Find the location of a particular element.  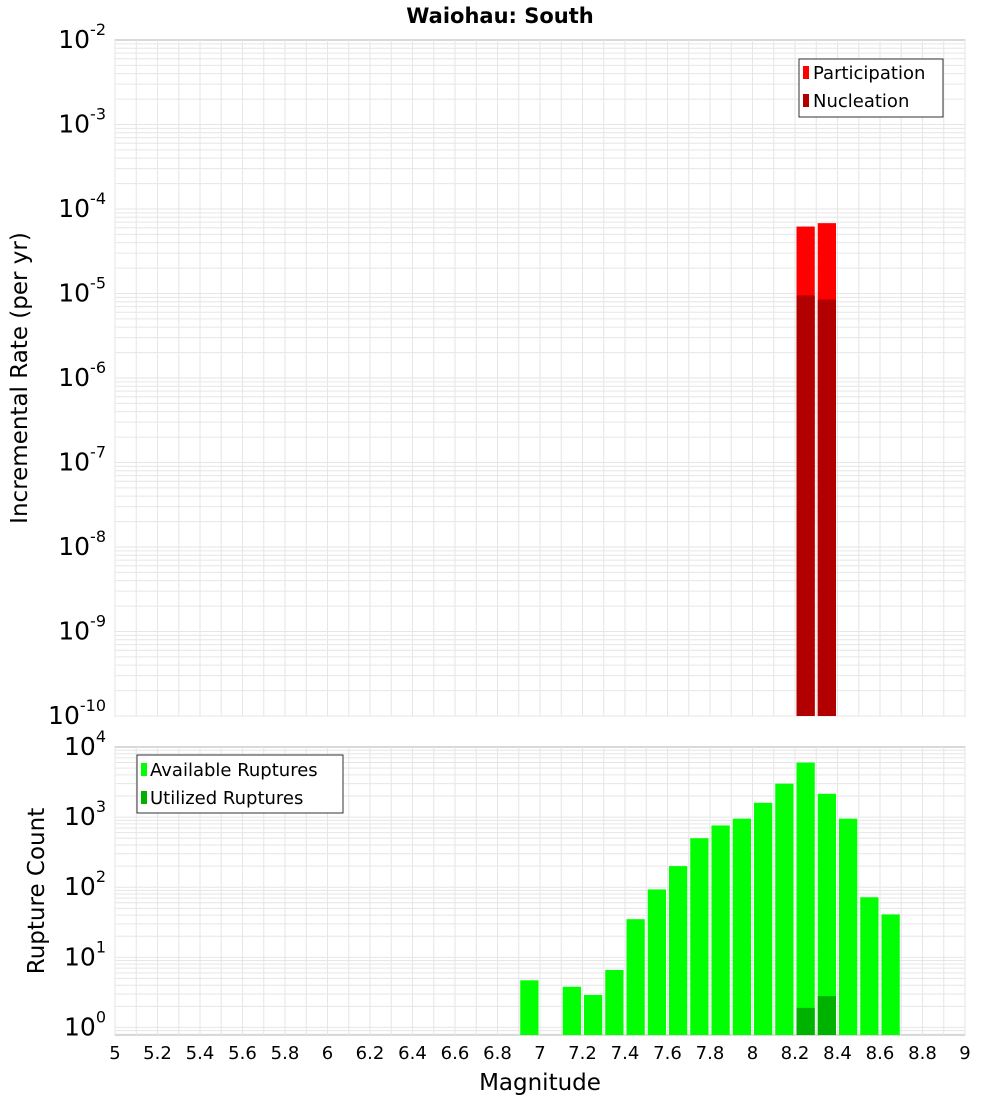

x-tick-label: 6.8 is located at coordinates (497, 1053).